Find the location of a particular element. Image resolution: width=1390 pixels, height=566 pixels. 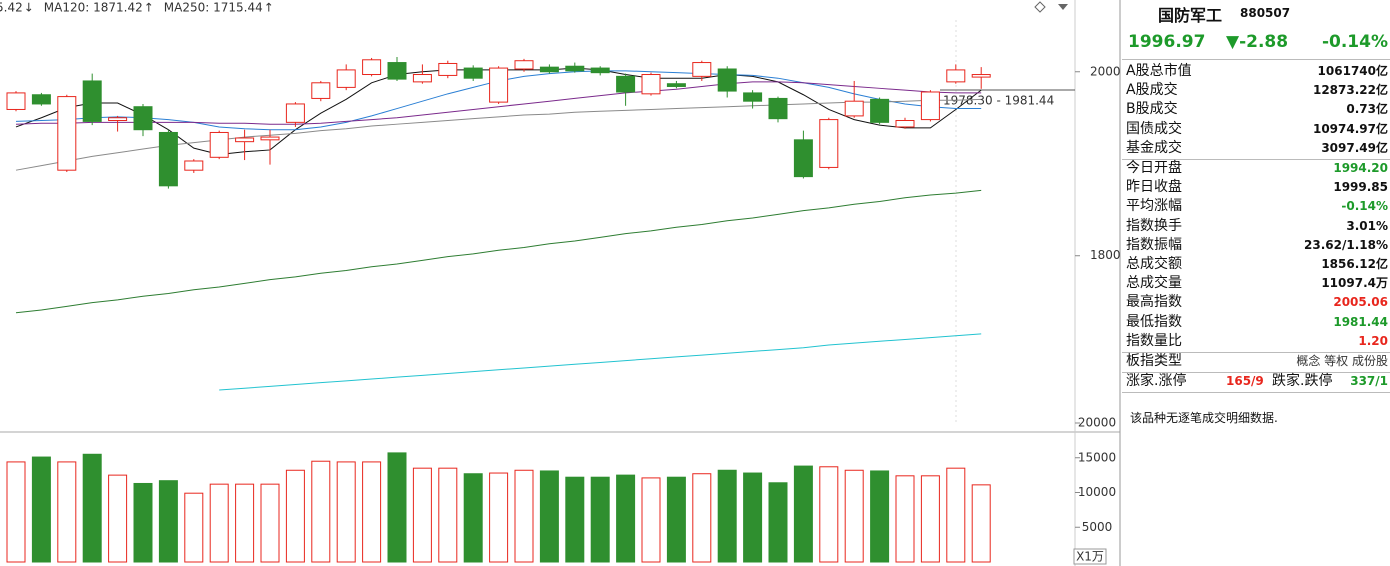

row-label: 板指类型 is located at coordinates (1154, 361).